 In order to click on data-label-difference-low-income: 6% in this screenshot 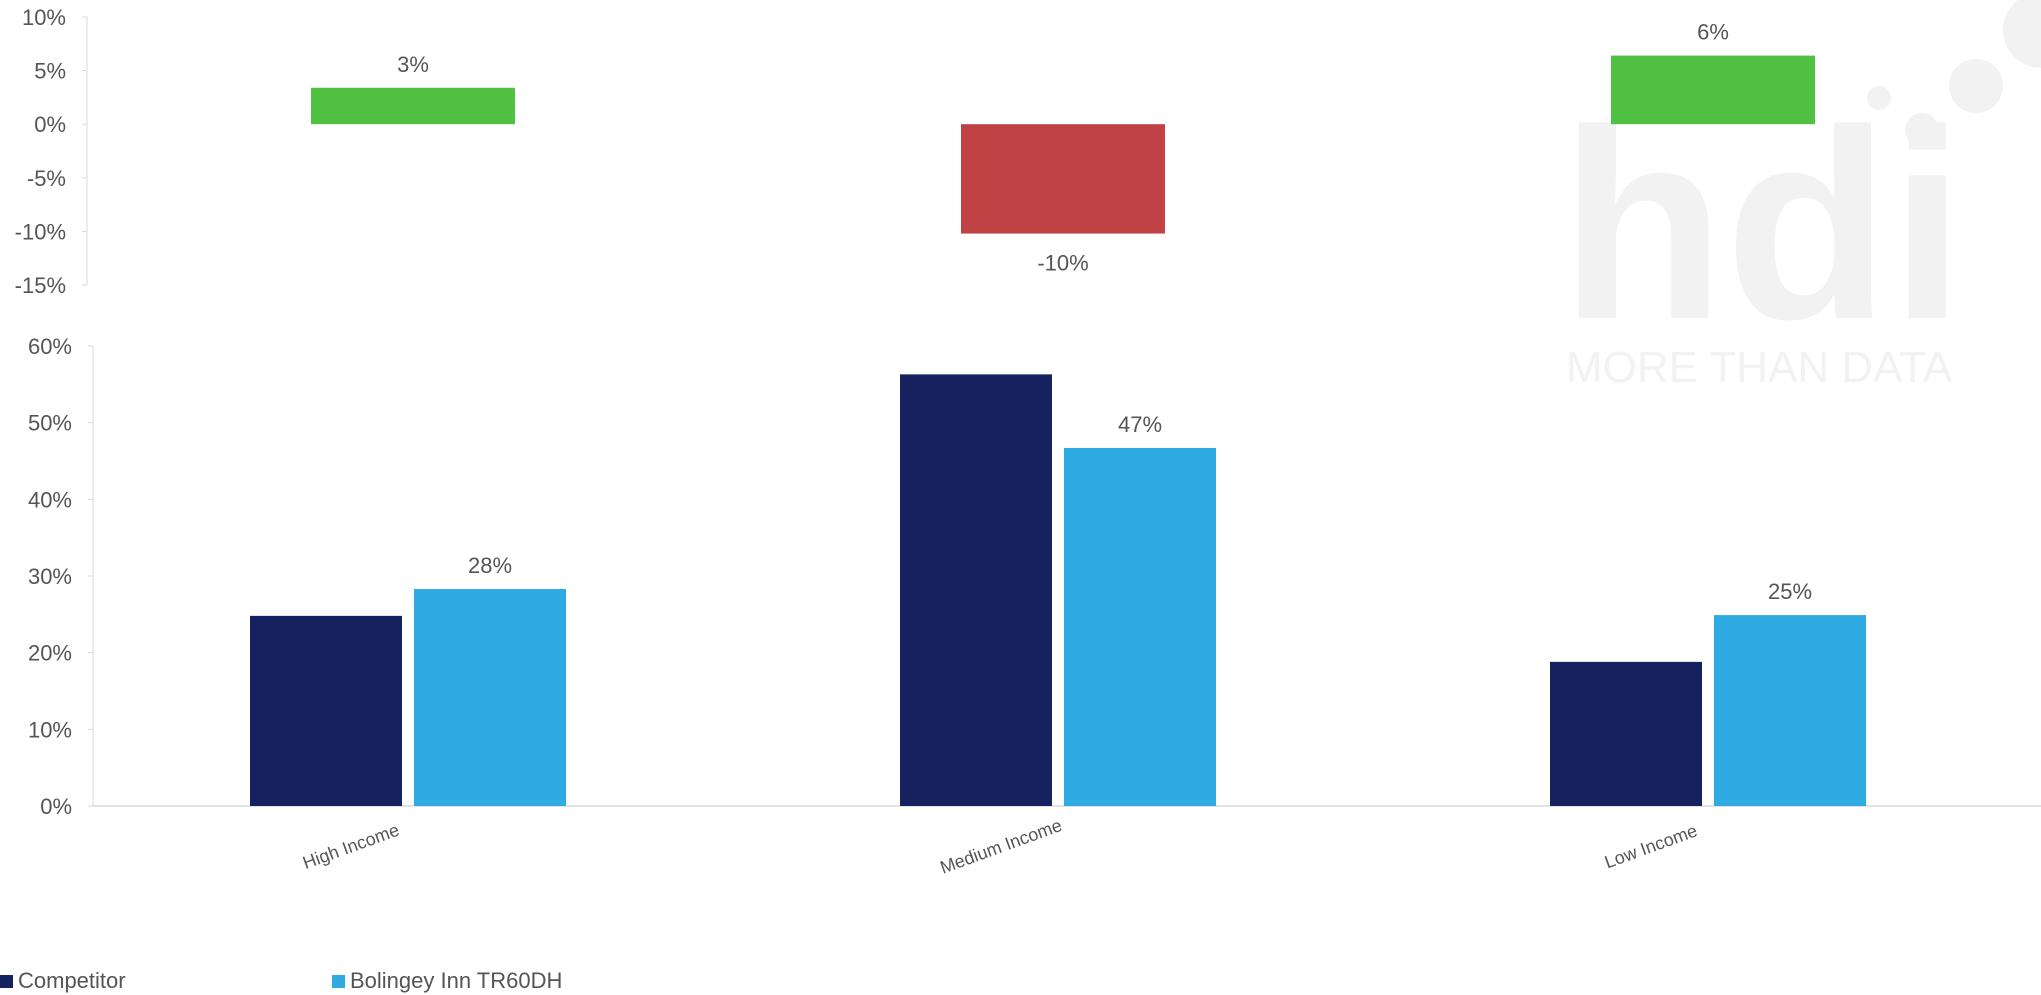, I will do `click(1713, 32)`.